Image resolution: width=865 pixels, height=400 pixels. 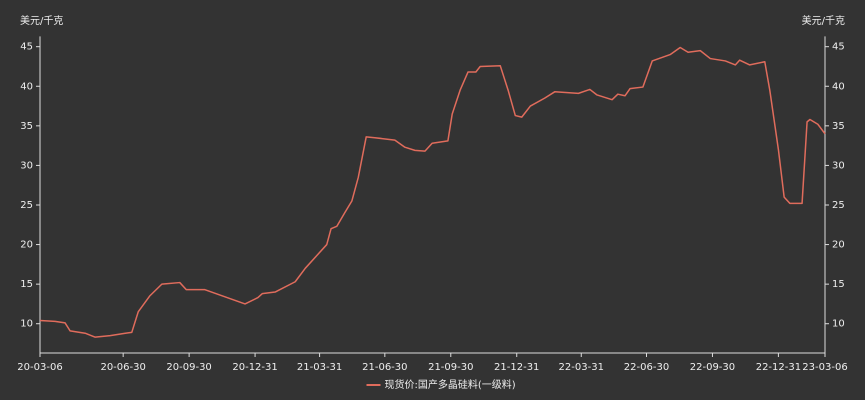 What do you see at coordinates (26, 126) in the screenshot?
I see `y-tick-label: 35` at bounding box center [26, 126].